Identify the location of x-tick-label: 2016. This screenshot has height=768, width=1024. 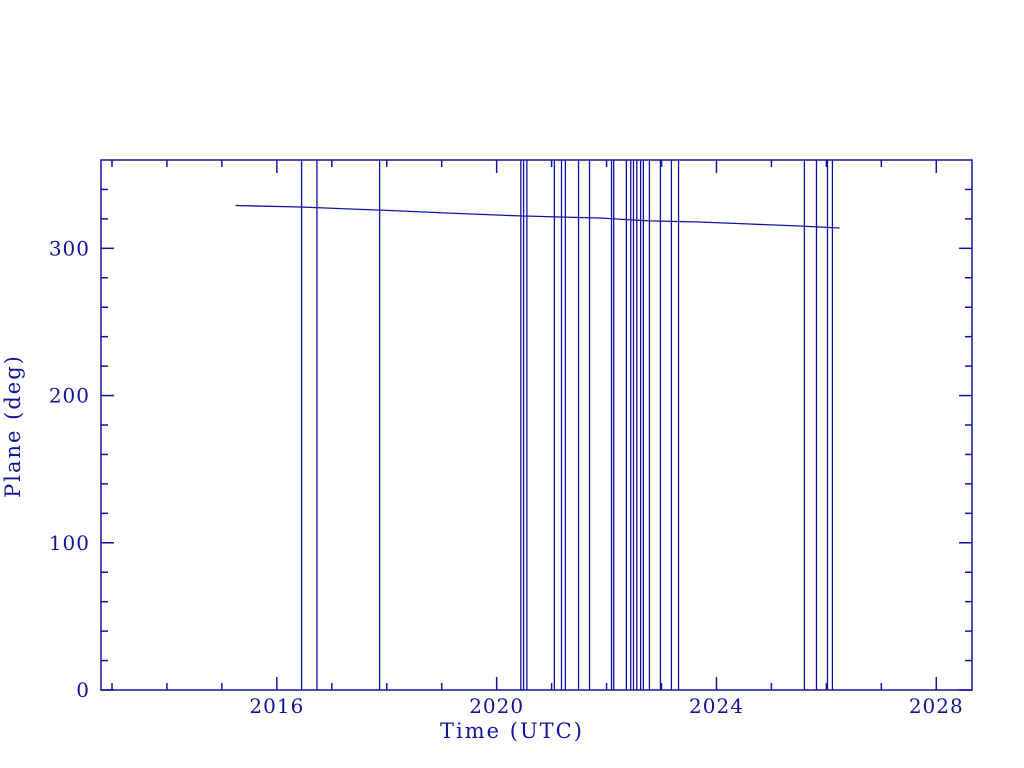
(276, 706).